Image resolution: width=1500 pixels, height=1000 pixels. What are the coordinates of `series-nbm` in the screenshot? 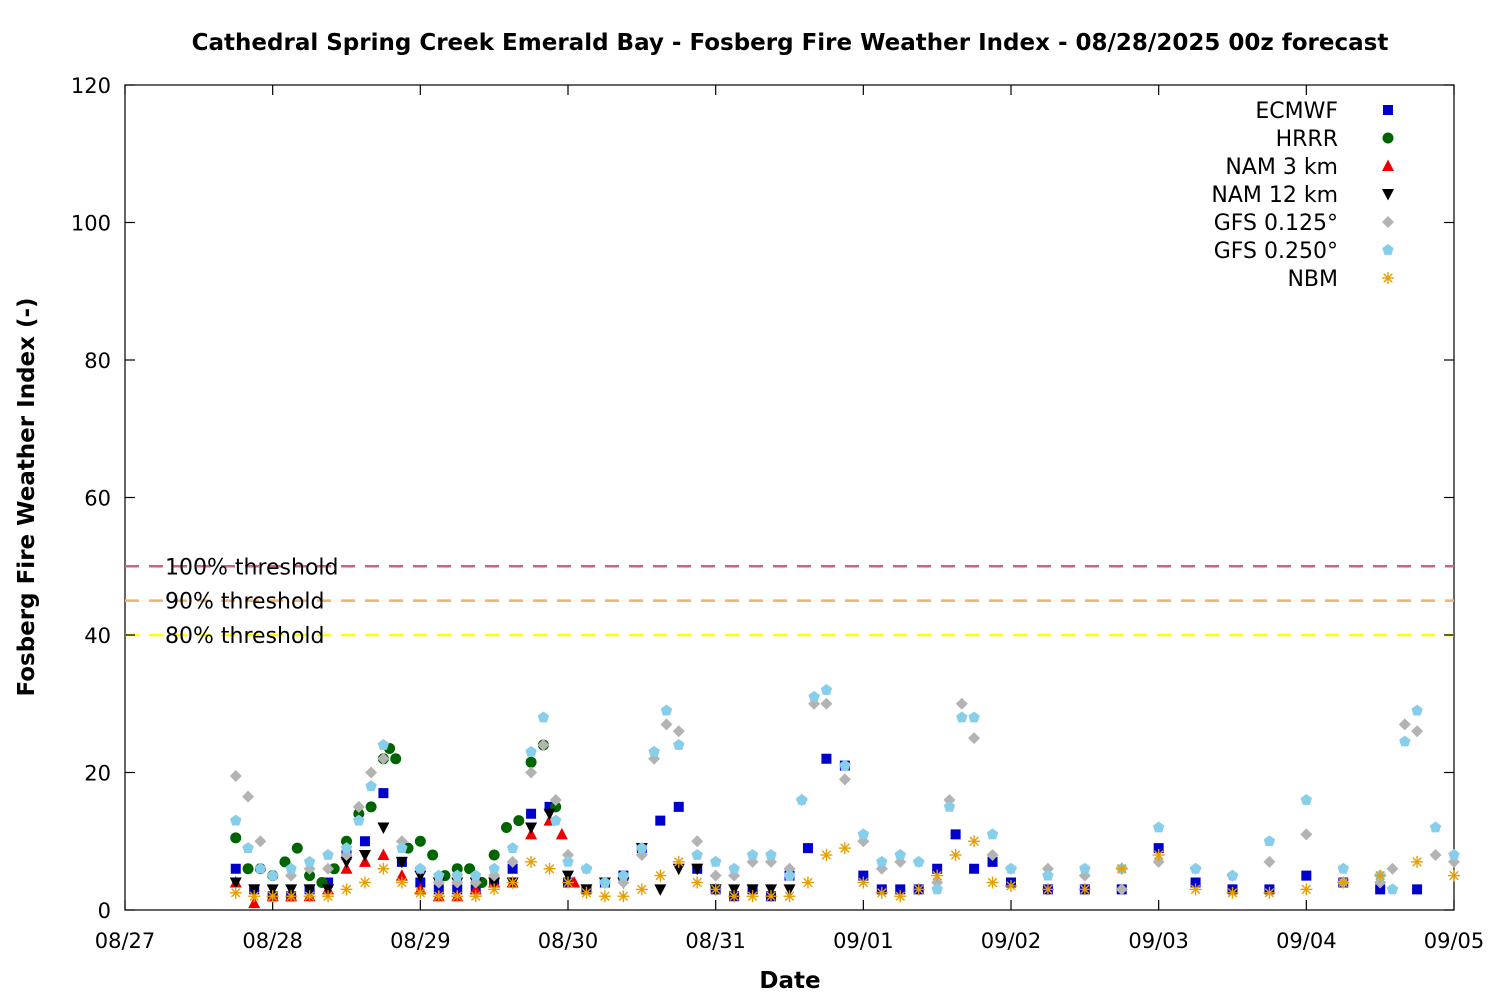 It's located at (844, 869).